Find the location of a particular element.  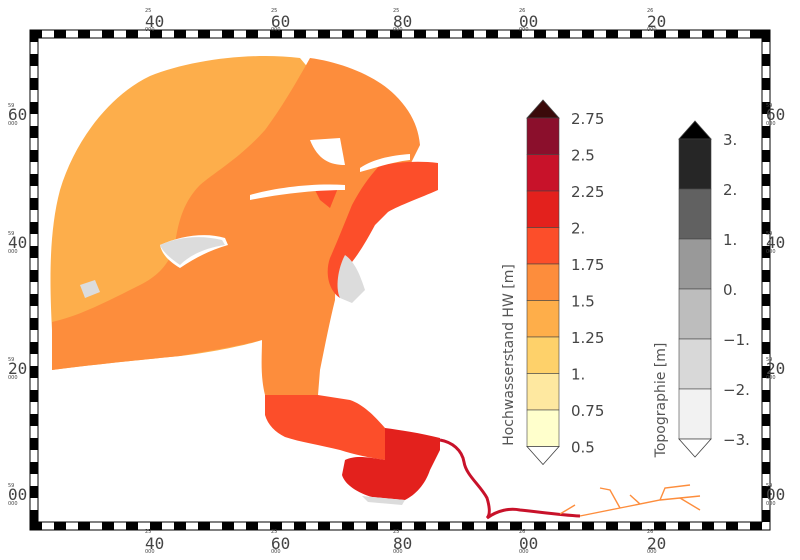

colorbar-title: Hochwasserstand HW [m] is located at coordinates (509, 355).